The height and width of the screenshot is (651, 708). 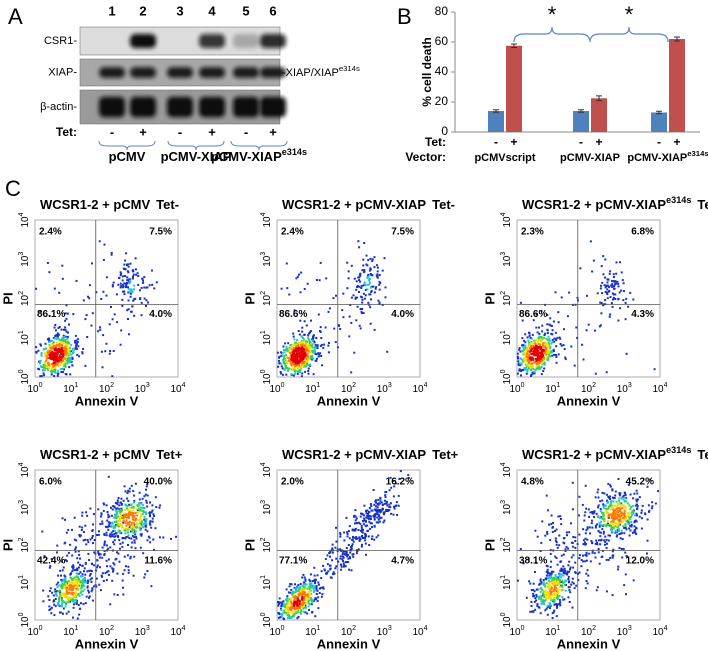 I want to click on tick-exponent: 0, so click(x=41, y=628).